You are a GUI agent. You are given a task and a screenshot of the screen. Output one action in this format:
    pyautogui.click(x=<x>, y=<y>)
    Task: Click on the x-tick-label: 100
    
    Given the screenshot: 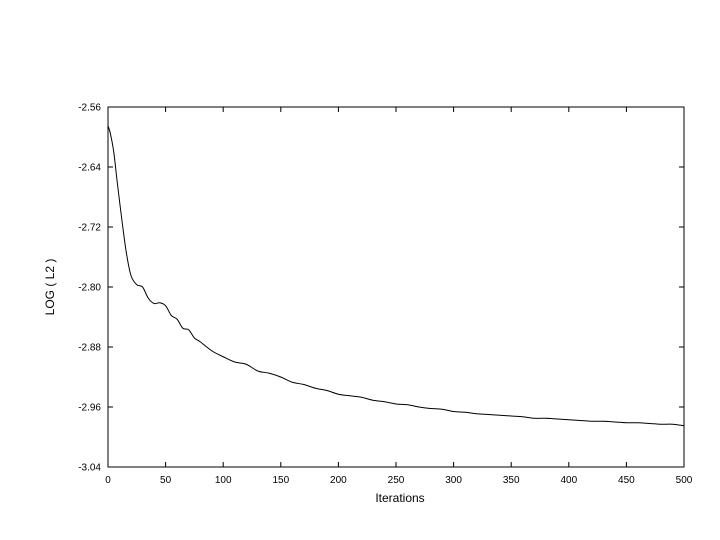 What is the action you would take?
    pyautogui.click(x=223, y=480)
    